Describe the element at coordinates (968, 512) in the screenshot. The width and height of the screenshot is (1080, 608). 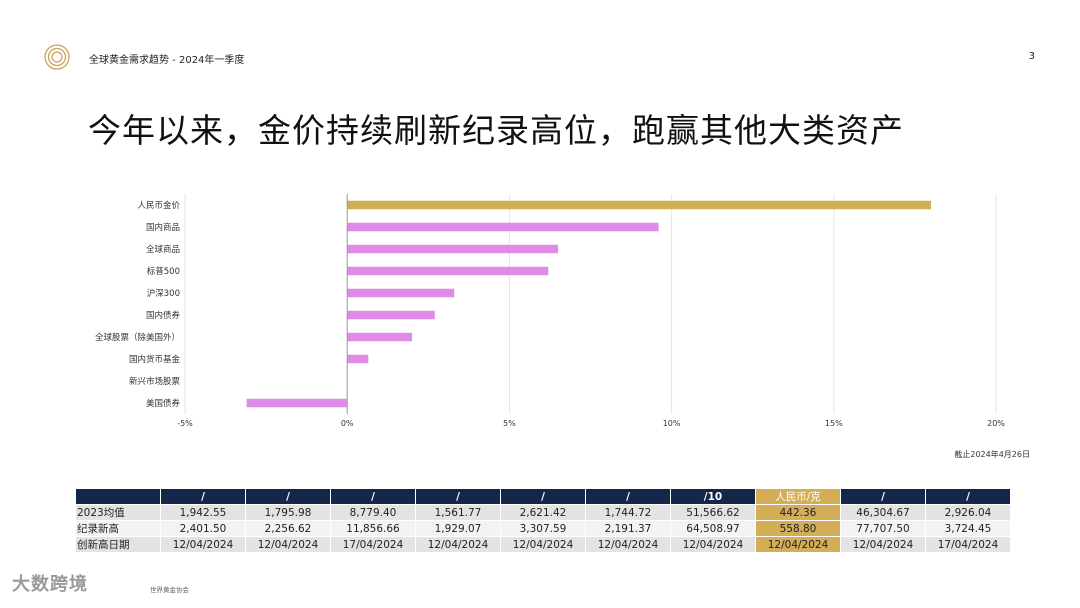
I see `table-cell: 2,926.04` at that location.